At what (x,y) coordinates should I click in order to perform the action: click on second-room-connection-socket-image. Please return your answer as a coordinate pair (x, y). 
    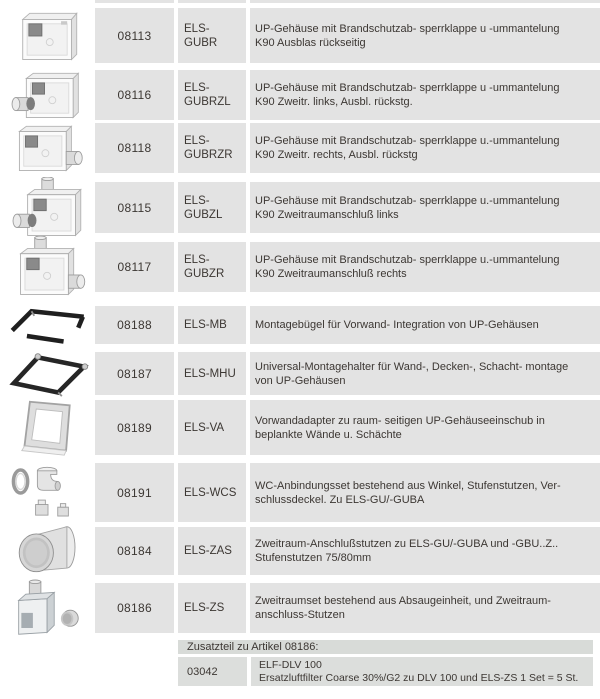
    Looking at the image, I should click on (46, 549).